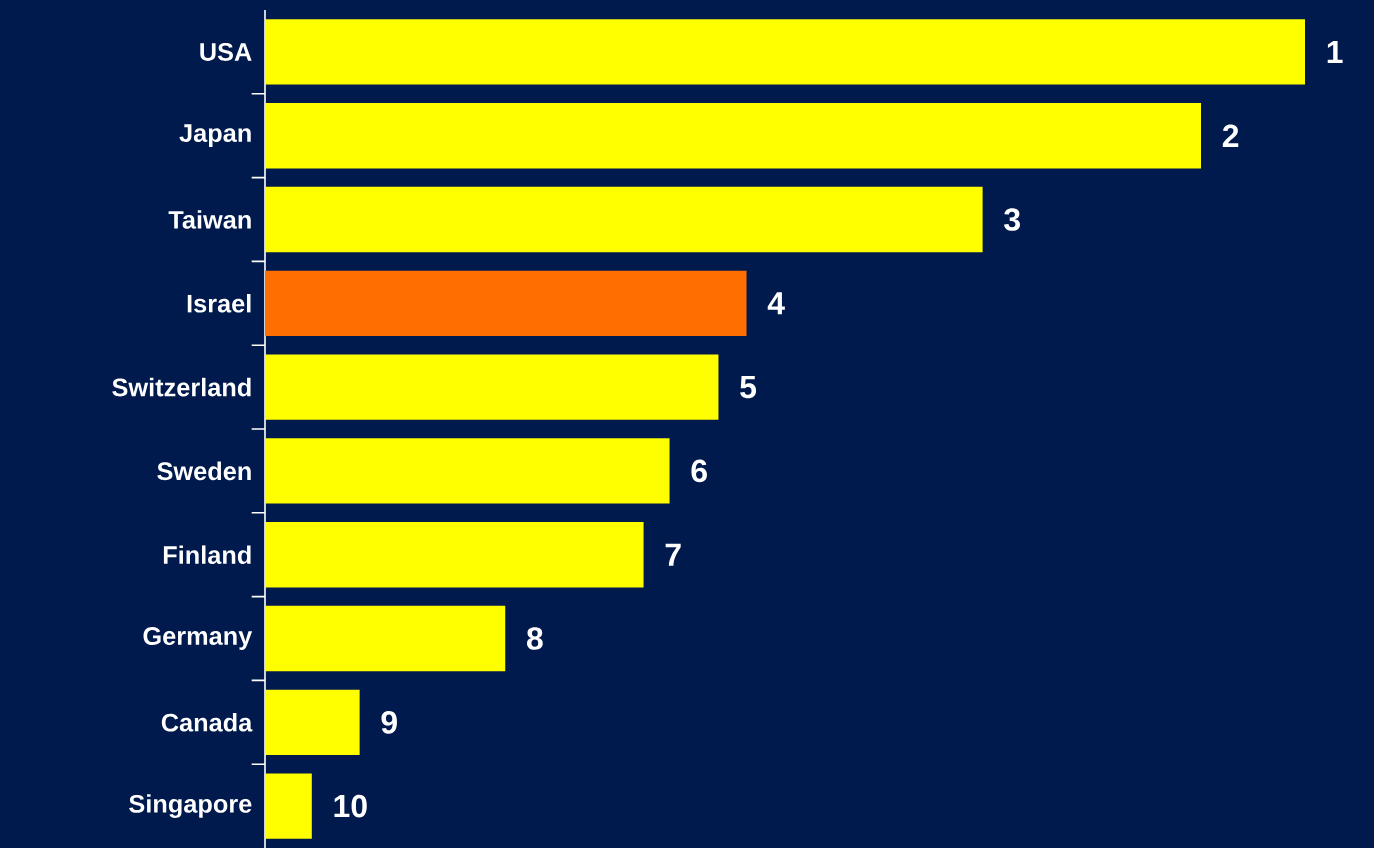 This screenshot has height=849, width=1374. Describe the element at coordinates (1335, 52) in the screenshot. I see `annotation: 1` at that location.